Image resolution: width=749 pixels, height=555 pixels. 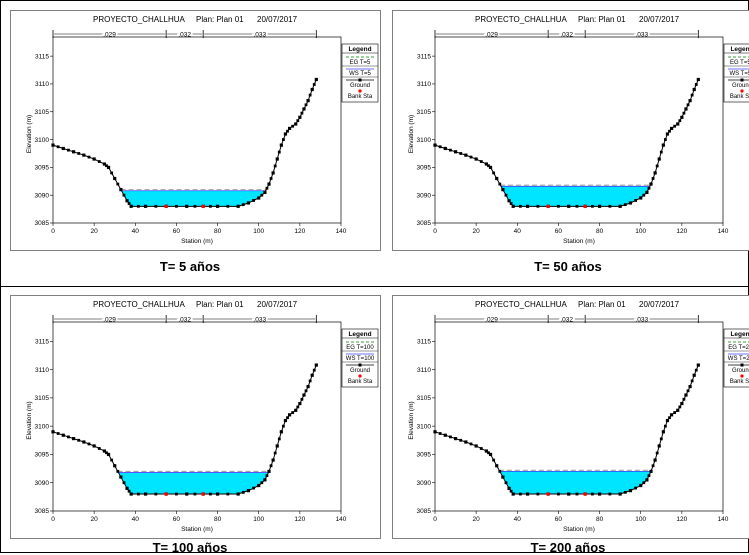 What do you see at coordinates (220, 19) in the screenshot?
I see `plan-label: Plan: Plan 01` at bounding box center [220, 19].